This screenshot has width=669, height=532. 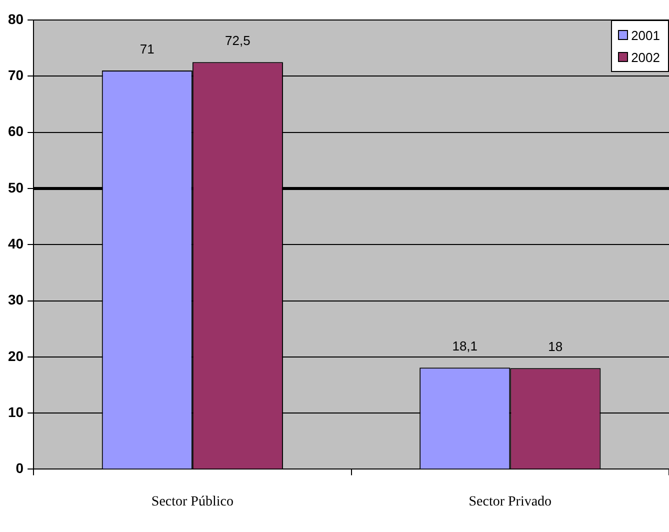 What do you see at coordinates (16, 356) in the screenshot?
I see `y-tick-label: 20` at bounding box center [16, 356].